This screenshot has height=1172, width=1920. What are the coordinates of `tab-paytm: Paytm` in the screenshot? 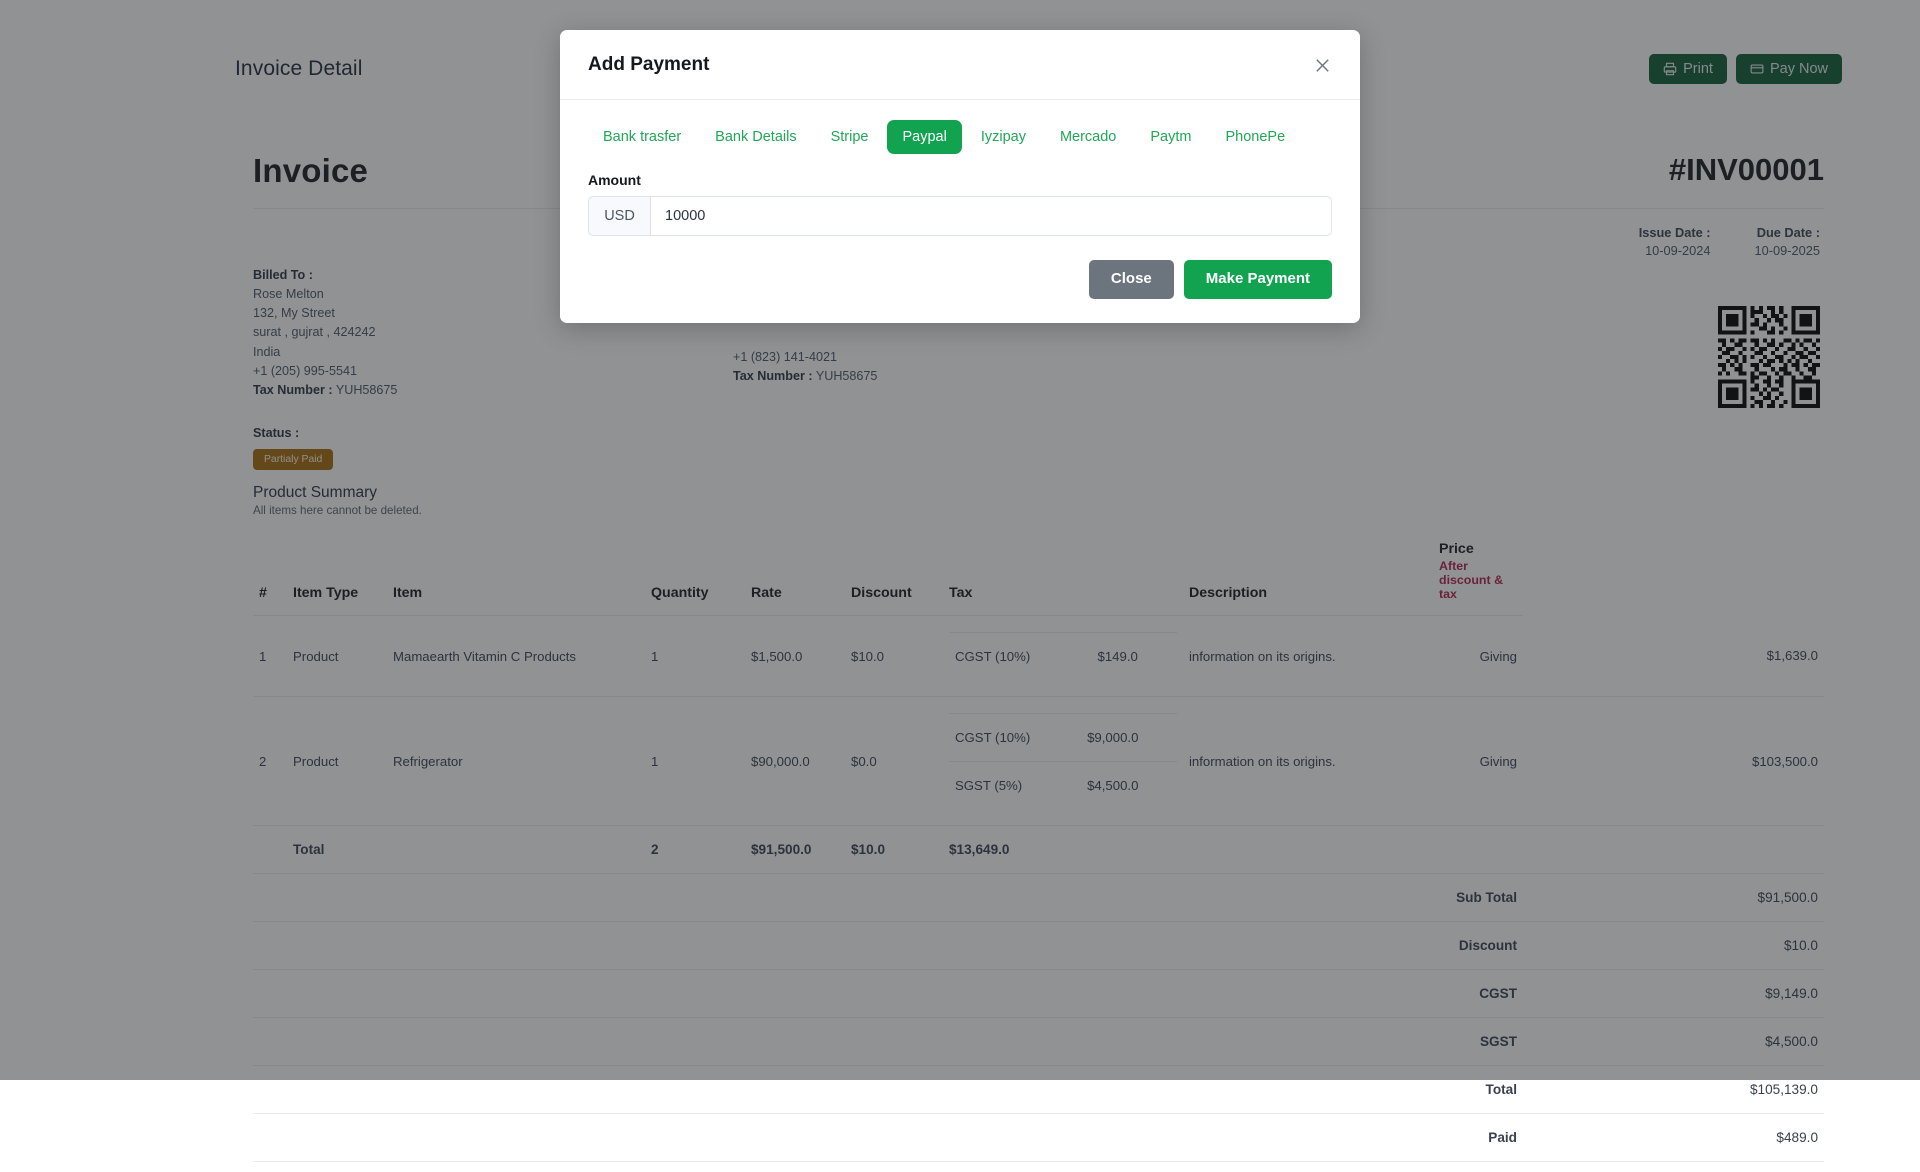 It's located at (1170, 137).